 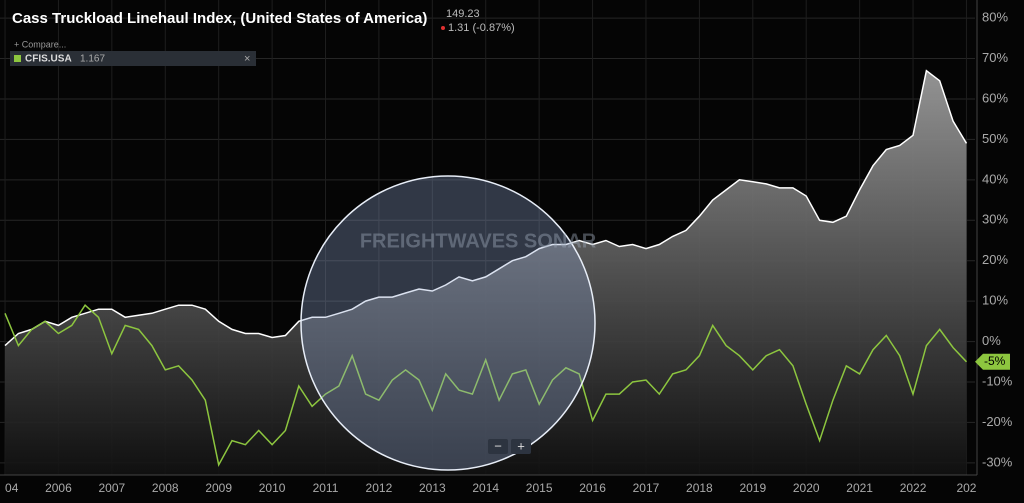 I want to click on x-tick-label: 04, so click(x=12, y=488).